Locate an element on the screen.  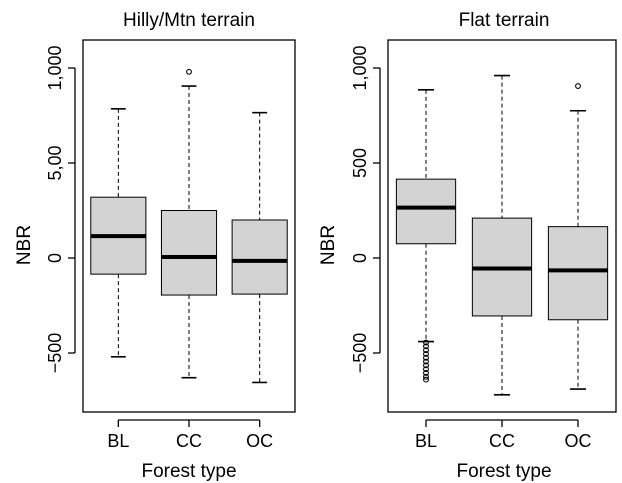
chart-title: Flat terrain is located at coordinates (504, 20).